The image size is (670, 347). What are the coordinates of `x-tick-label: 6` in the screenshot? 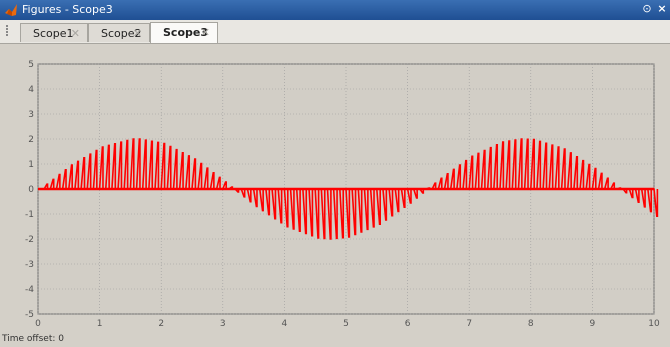 It's located at (408, 324).